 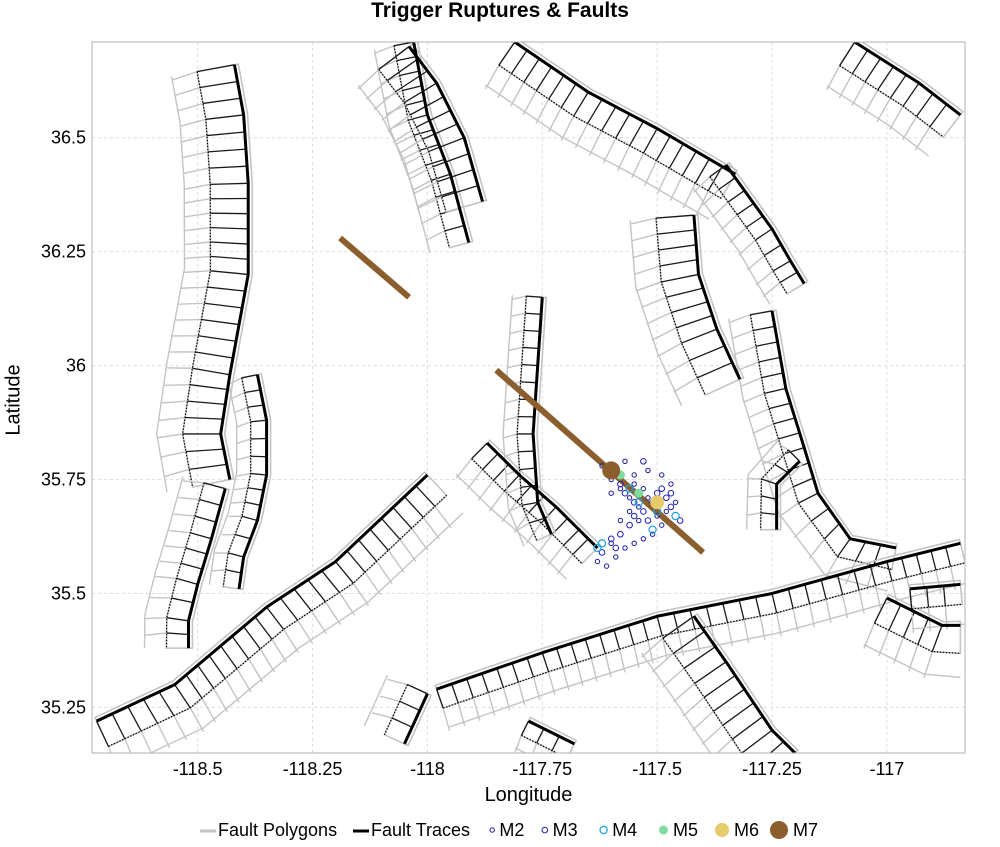 What do you see at coordinates (618, 830) in the screenshot?
I see `legend-item: M4` at bounding box center [618, 830].